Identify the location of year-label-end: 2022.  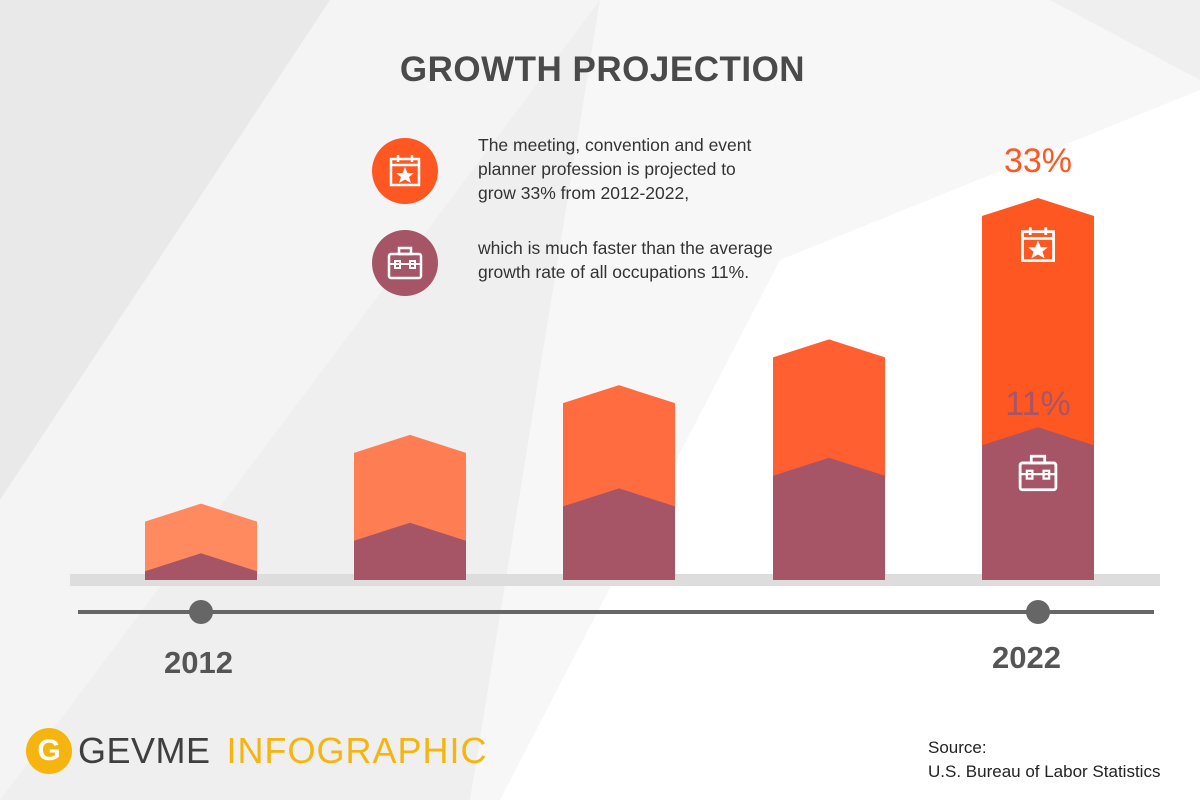
(1026, 657).